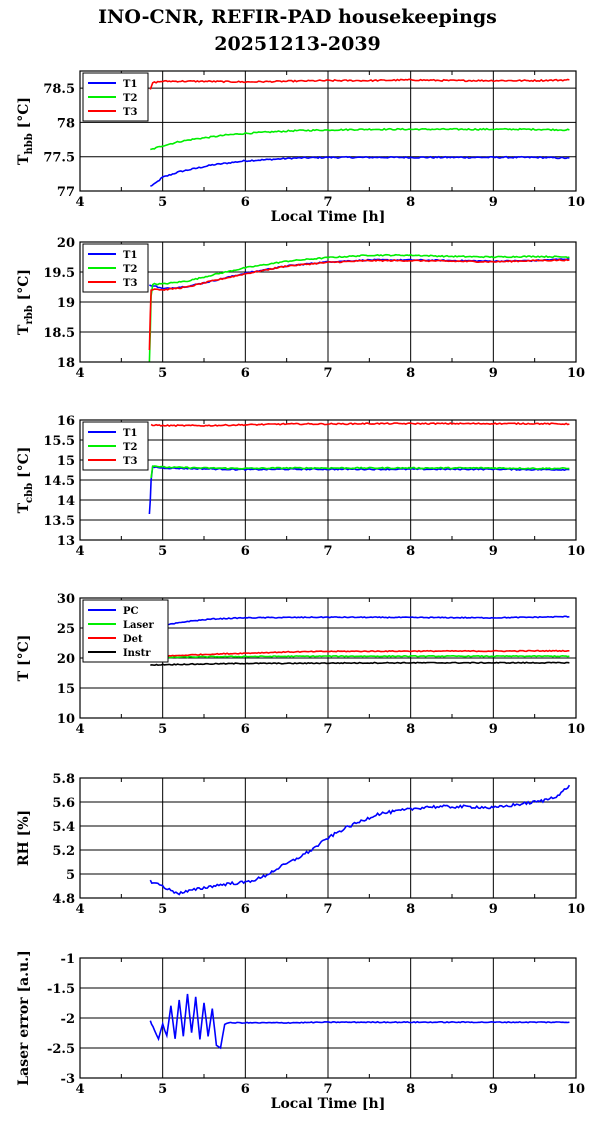 This screenshot has height=1134, width=595. I want to click on series-line-3-t3, so click(360, 425).